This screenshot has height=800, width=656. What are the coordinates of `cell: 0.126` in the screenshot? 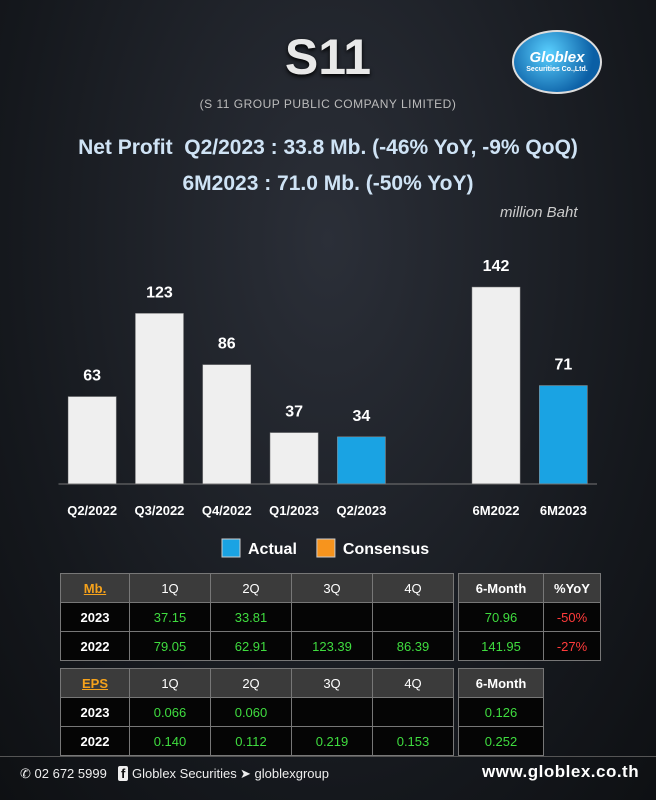 It's located at (501, 712).